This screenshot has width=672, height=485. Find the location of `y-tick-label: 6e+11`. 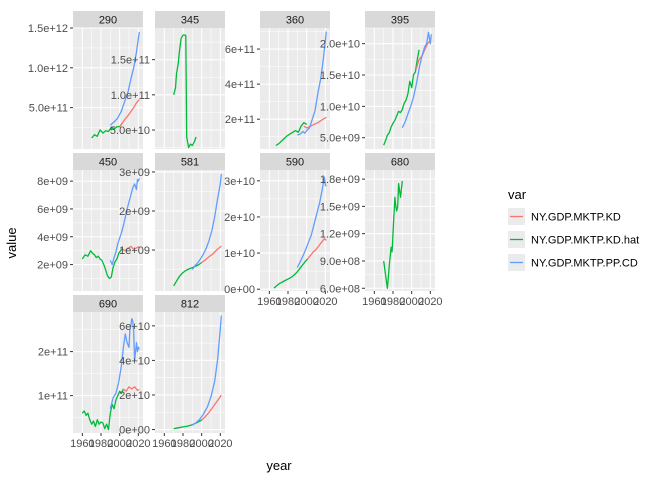

y-tick-label: 6e+11 is located at coordinates (240, 50).